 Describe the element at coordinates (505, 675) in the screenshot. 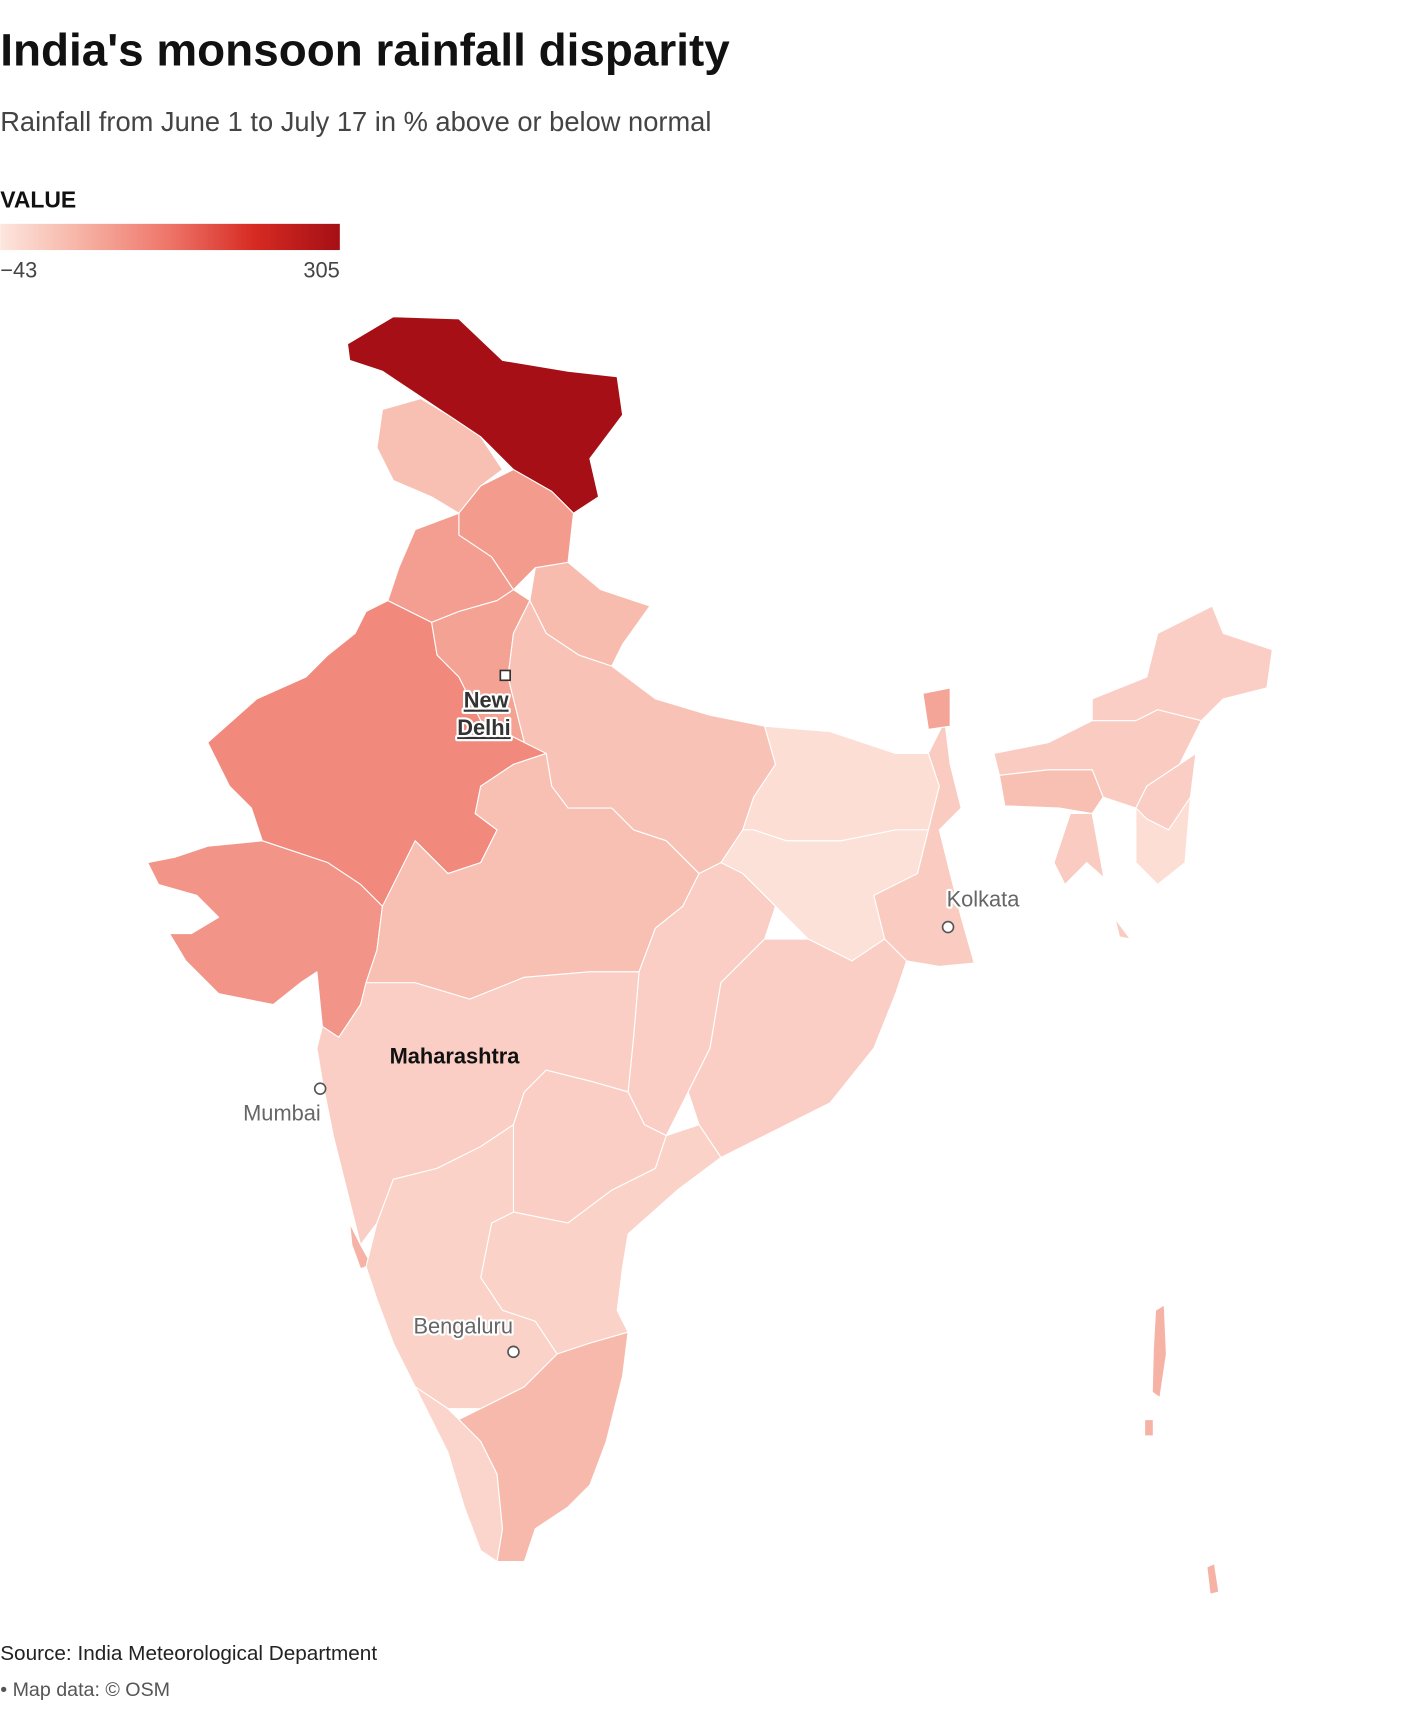

I see `capital-marker` at that location.